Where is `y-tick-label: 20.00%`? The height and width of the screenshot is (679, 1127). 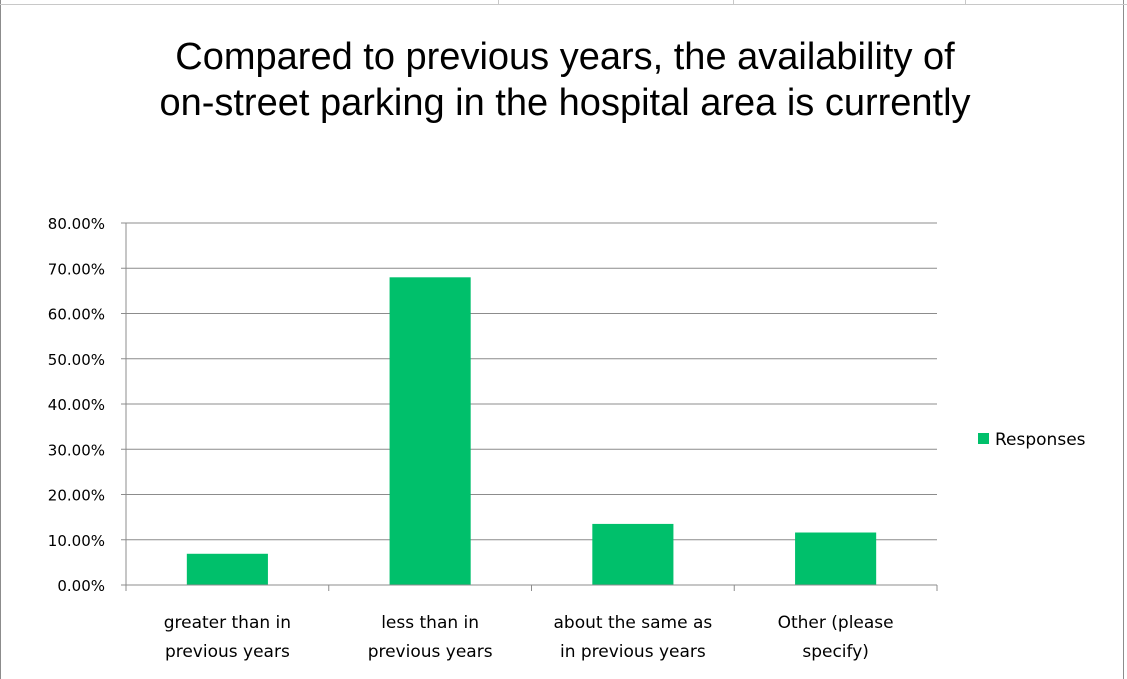 y-tick-label: 20.00% is located at coordinates (76, 496).